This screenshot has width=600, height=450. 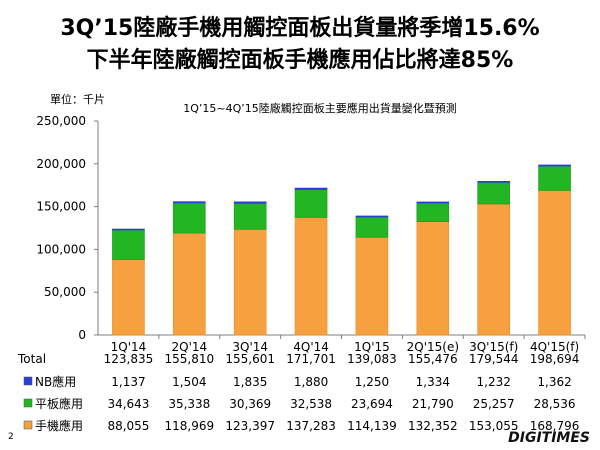 I want to click on data-label-phone: 88,055, so click(x=128, y=426).